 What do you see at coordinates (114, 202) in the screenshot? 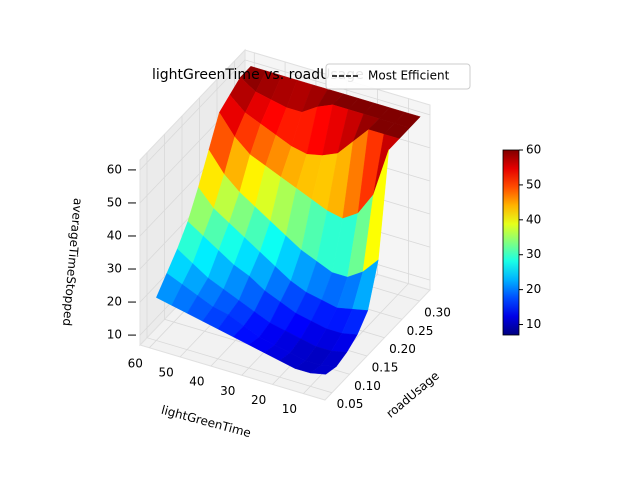
I see `z-tick-label: 50` at bounding box center [114, 202].